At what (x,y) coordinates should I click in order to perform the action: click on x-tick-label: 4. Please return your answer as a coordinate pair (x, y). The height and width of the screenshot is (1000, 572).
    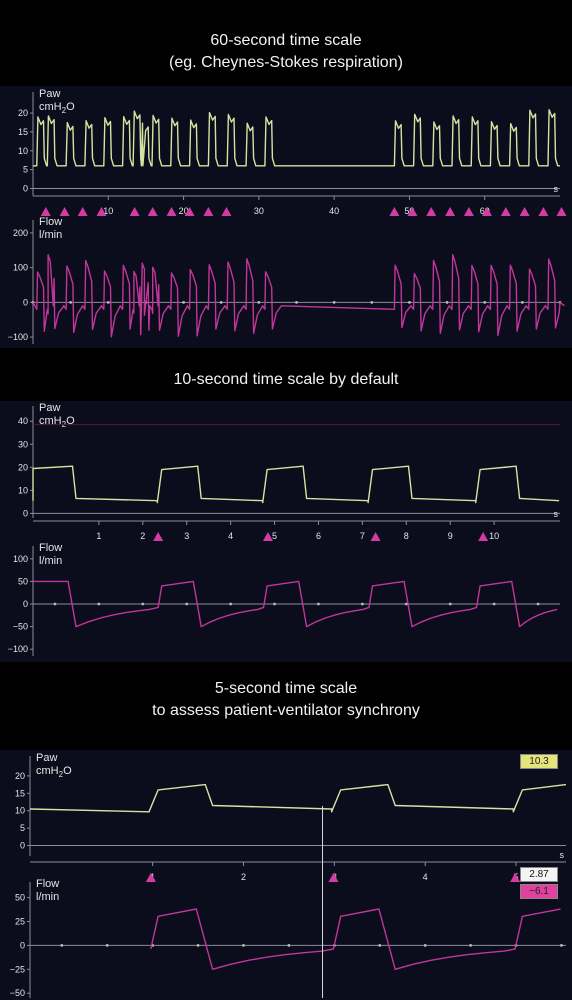
    Looking at the image, I should click on (230, 536).